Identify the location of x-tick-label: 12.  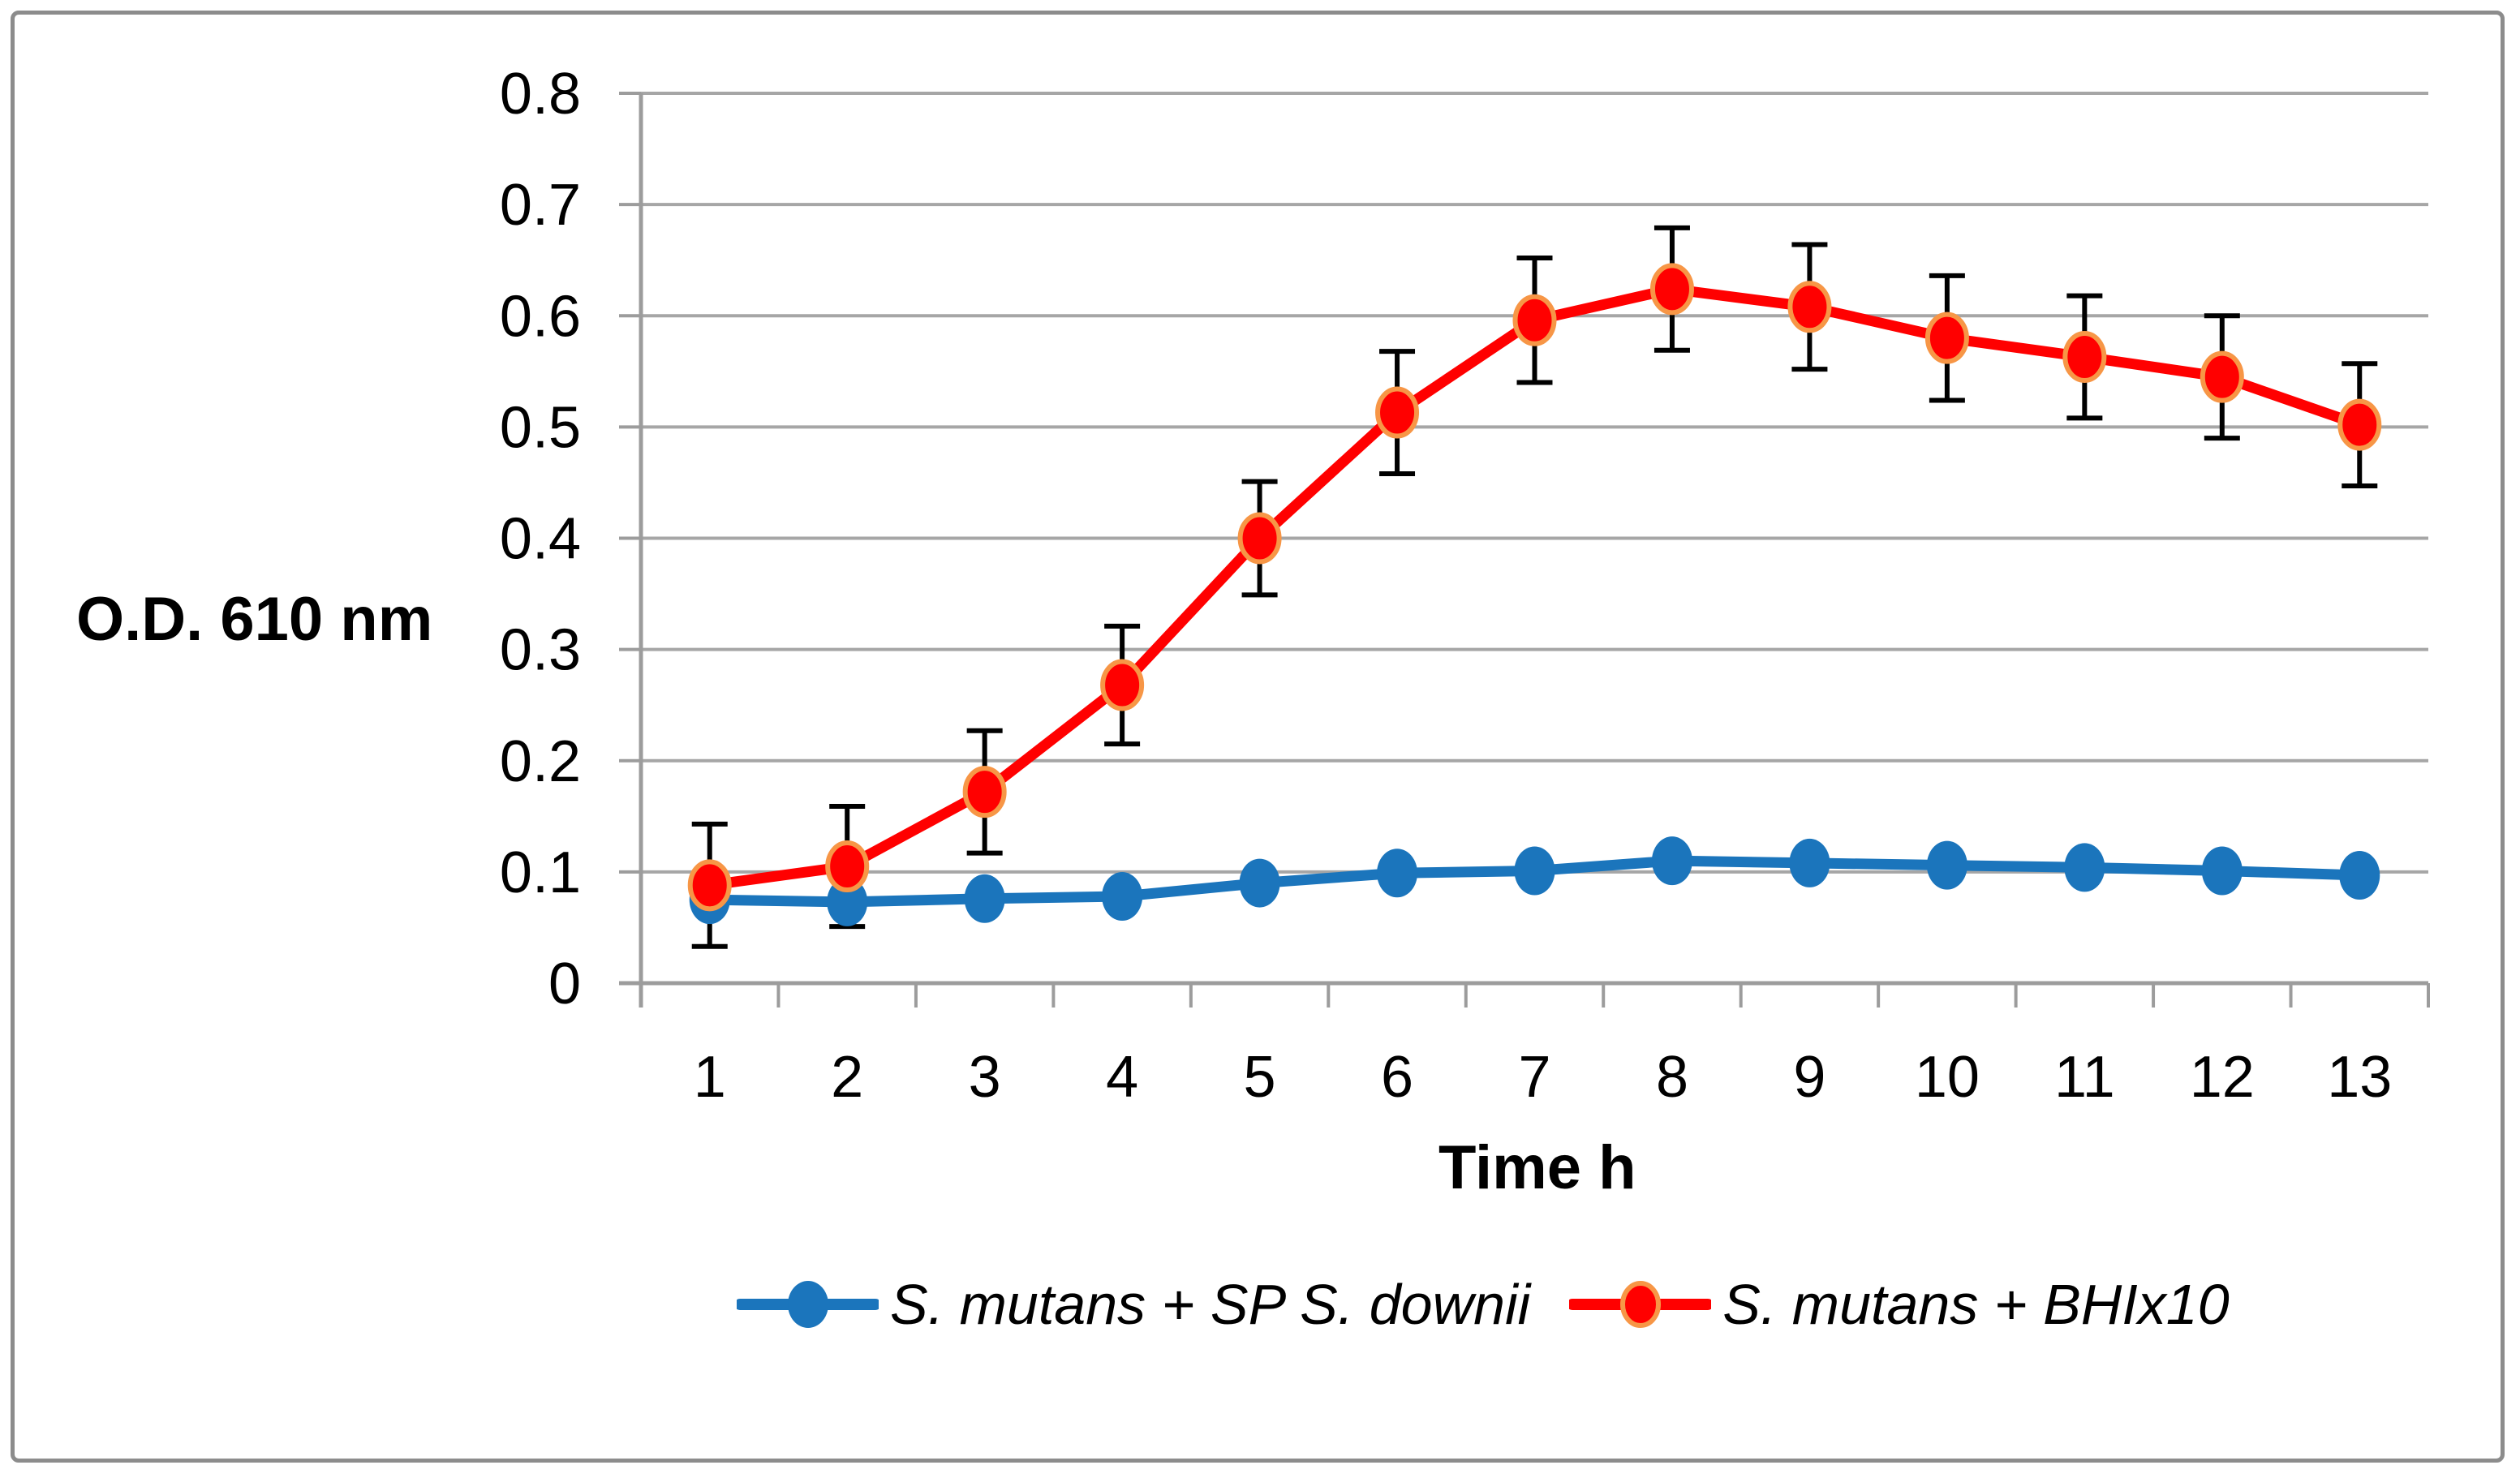
(2222, 1077).